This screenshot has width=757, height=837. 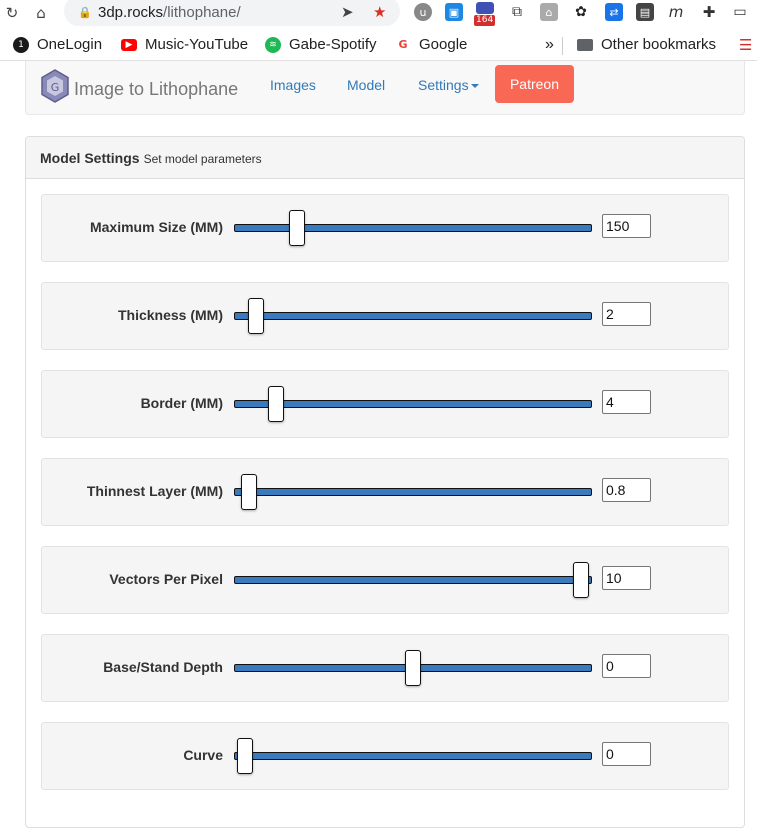 I want to click on maximum-size-value-input: 150, so click(x=626, y=226).